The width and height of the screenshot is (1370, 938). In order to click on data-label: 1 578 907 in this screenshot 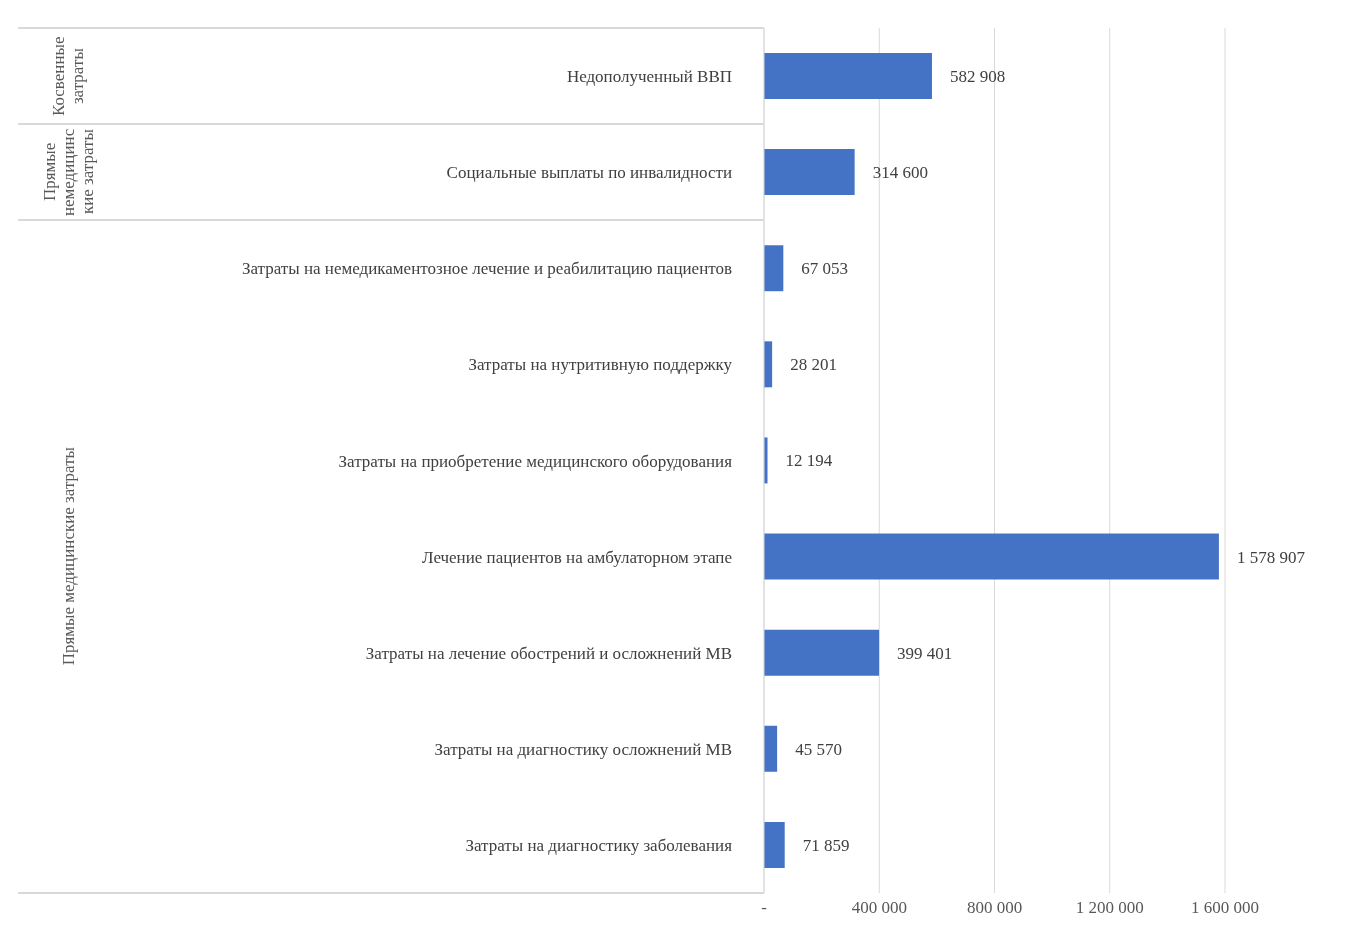, I will do `click(1271, 557)`.